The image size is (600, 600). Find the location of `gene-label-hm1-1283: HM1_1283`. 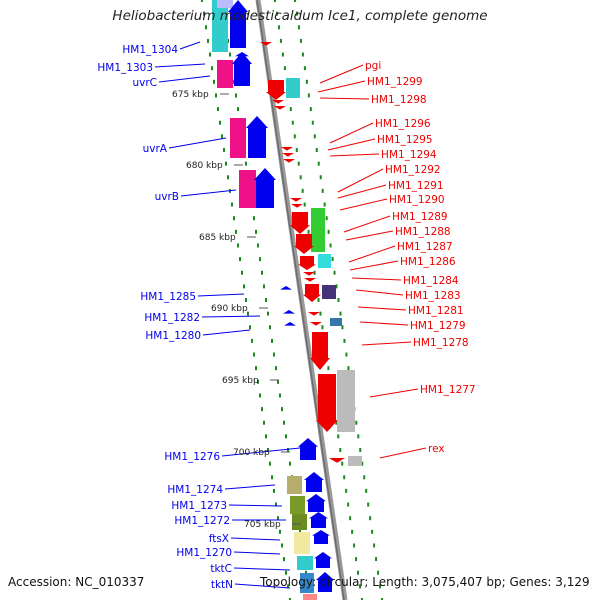

gene-label-hm1-1283: HM1_1283 is located at coordinates (433, 296).